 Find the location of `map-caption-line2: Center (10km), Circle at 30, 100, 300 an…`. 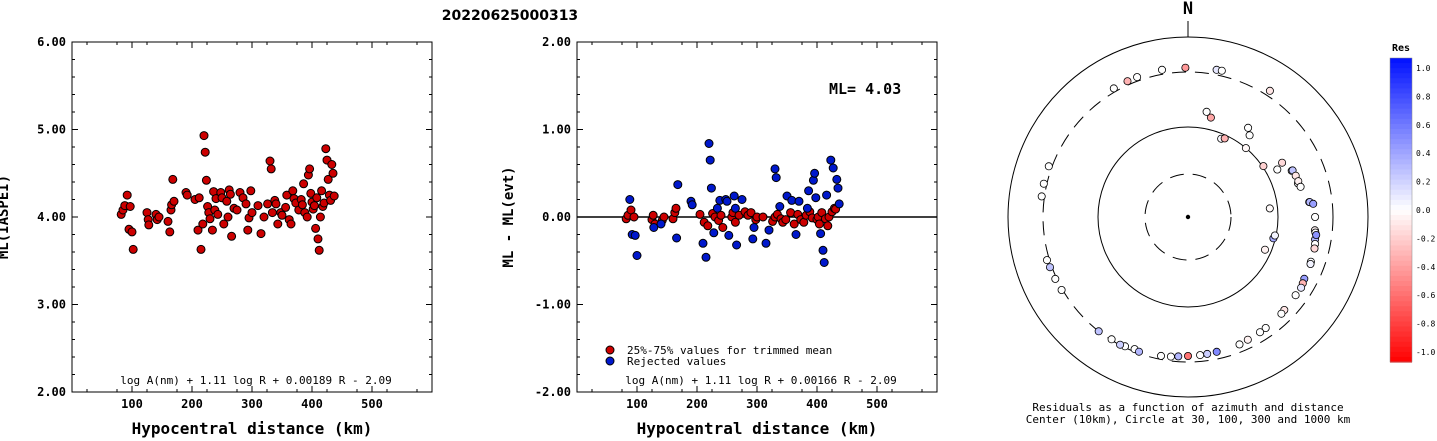

map-caption-line2: Center (10km), Circle at 30, 100, 300 an… is located at coordinates (1188, 419).